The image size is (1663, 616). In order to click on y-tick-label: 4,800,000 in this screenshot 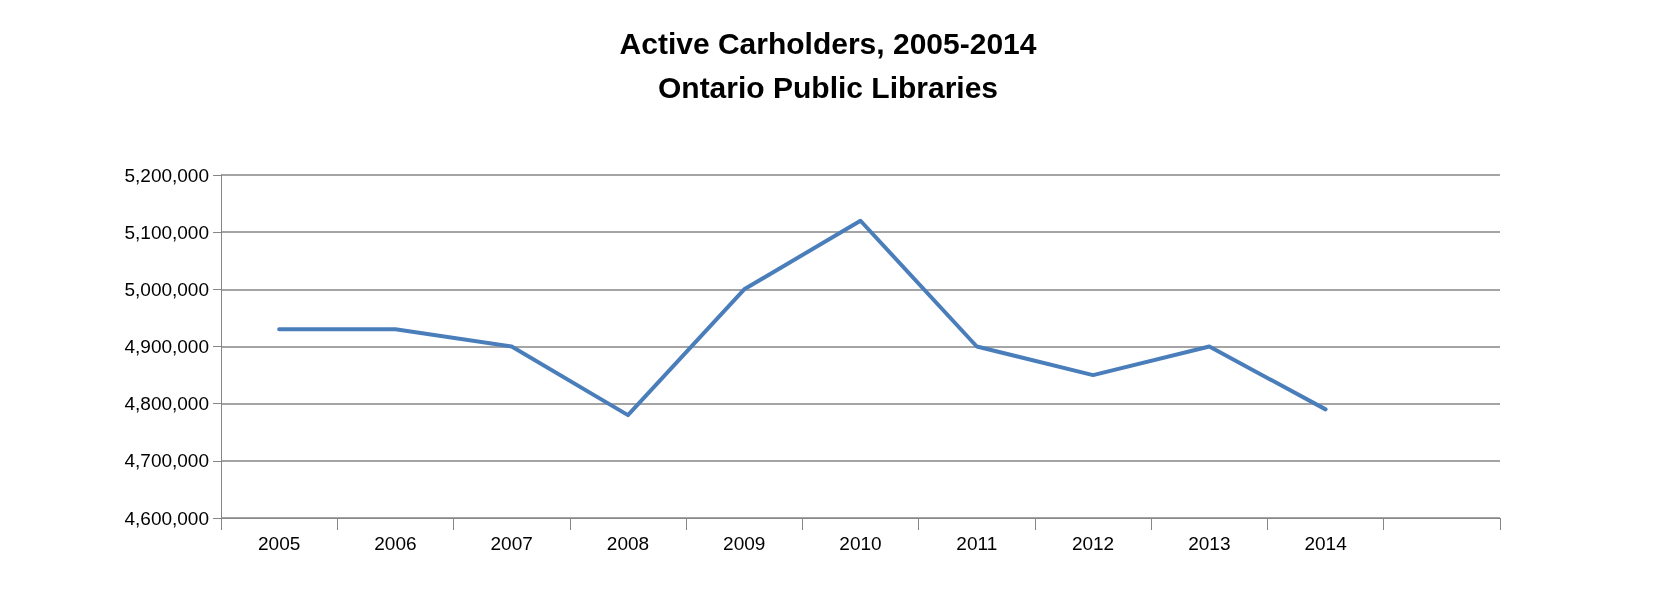, I will do `click(166, 404)`.